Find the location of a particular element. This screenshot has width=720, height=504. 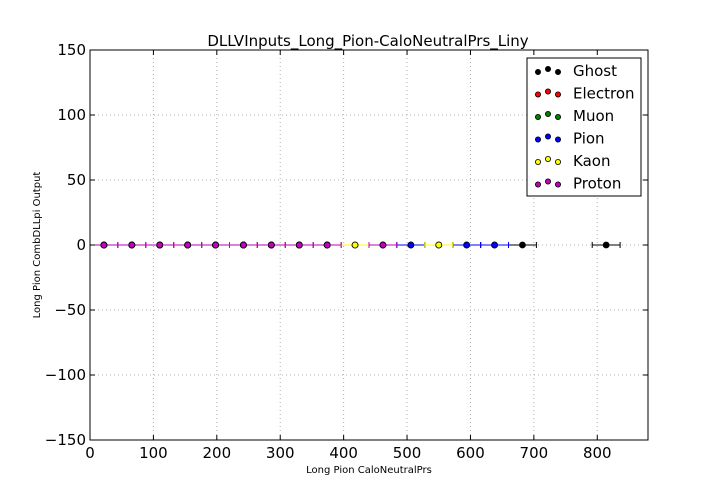

x-tick-label: 300 is located at coordinates (280, 453).